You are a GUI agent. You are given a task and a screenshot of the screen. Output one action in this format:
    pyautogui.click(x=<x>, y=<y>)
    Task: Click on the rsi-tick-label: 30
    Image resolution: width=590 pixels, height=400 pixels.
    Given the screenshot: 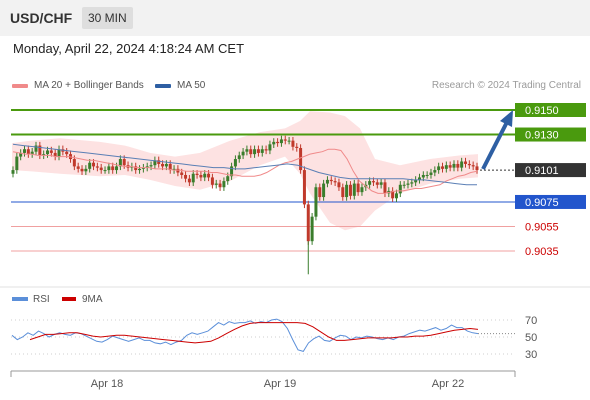 What is the action you would take?
    pyautogui.click(x=531, y=355)
    